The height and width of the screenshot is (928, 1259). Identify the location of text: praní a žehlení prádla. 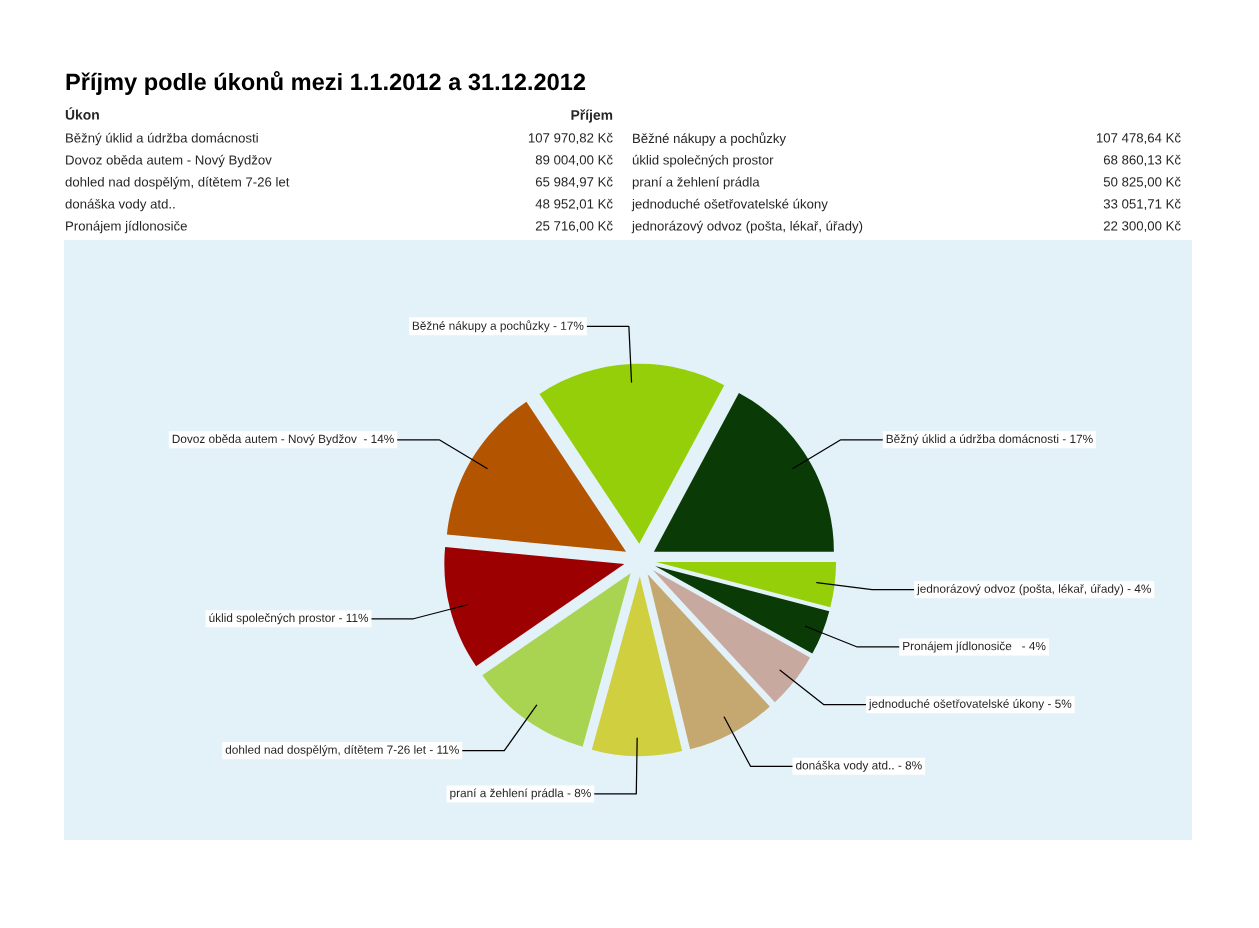
(696, 183).